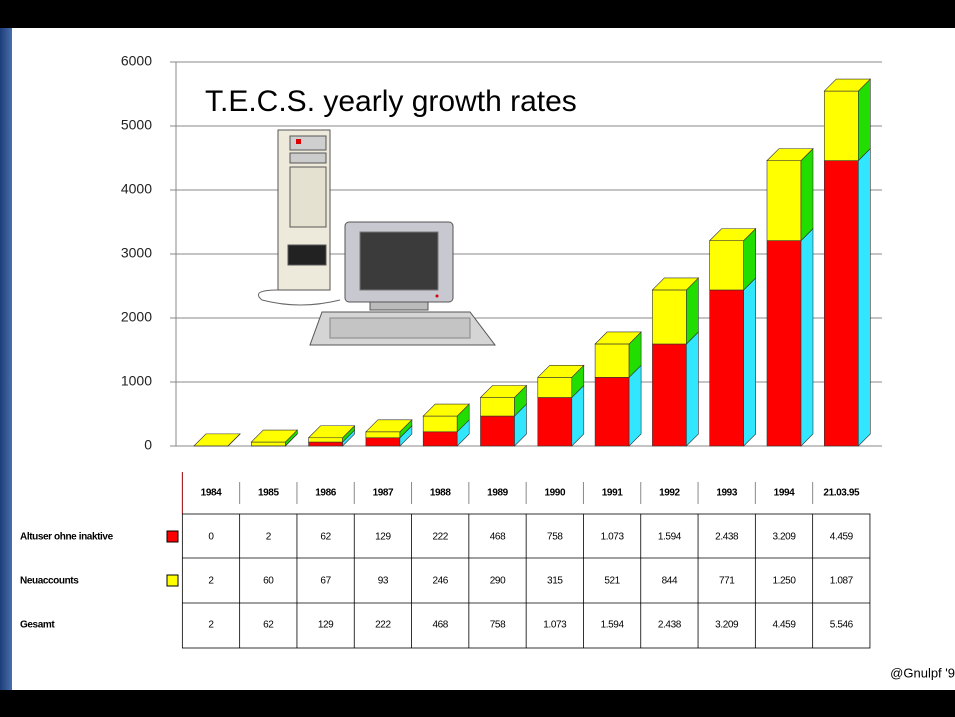  Describe the element at coordinates (497, 493) in the screenshot. I see `x-tick-label: 1989` at that location.